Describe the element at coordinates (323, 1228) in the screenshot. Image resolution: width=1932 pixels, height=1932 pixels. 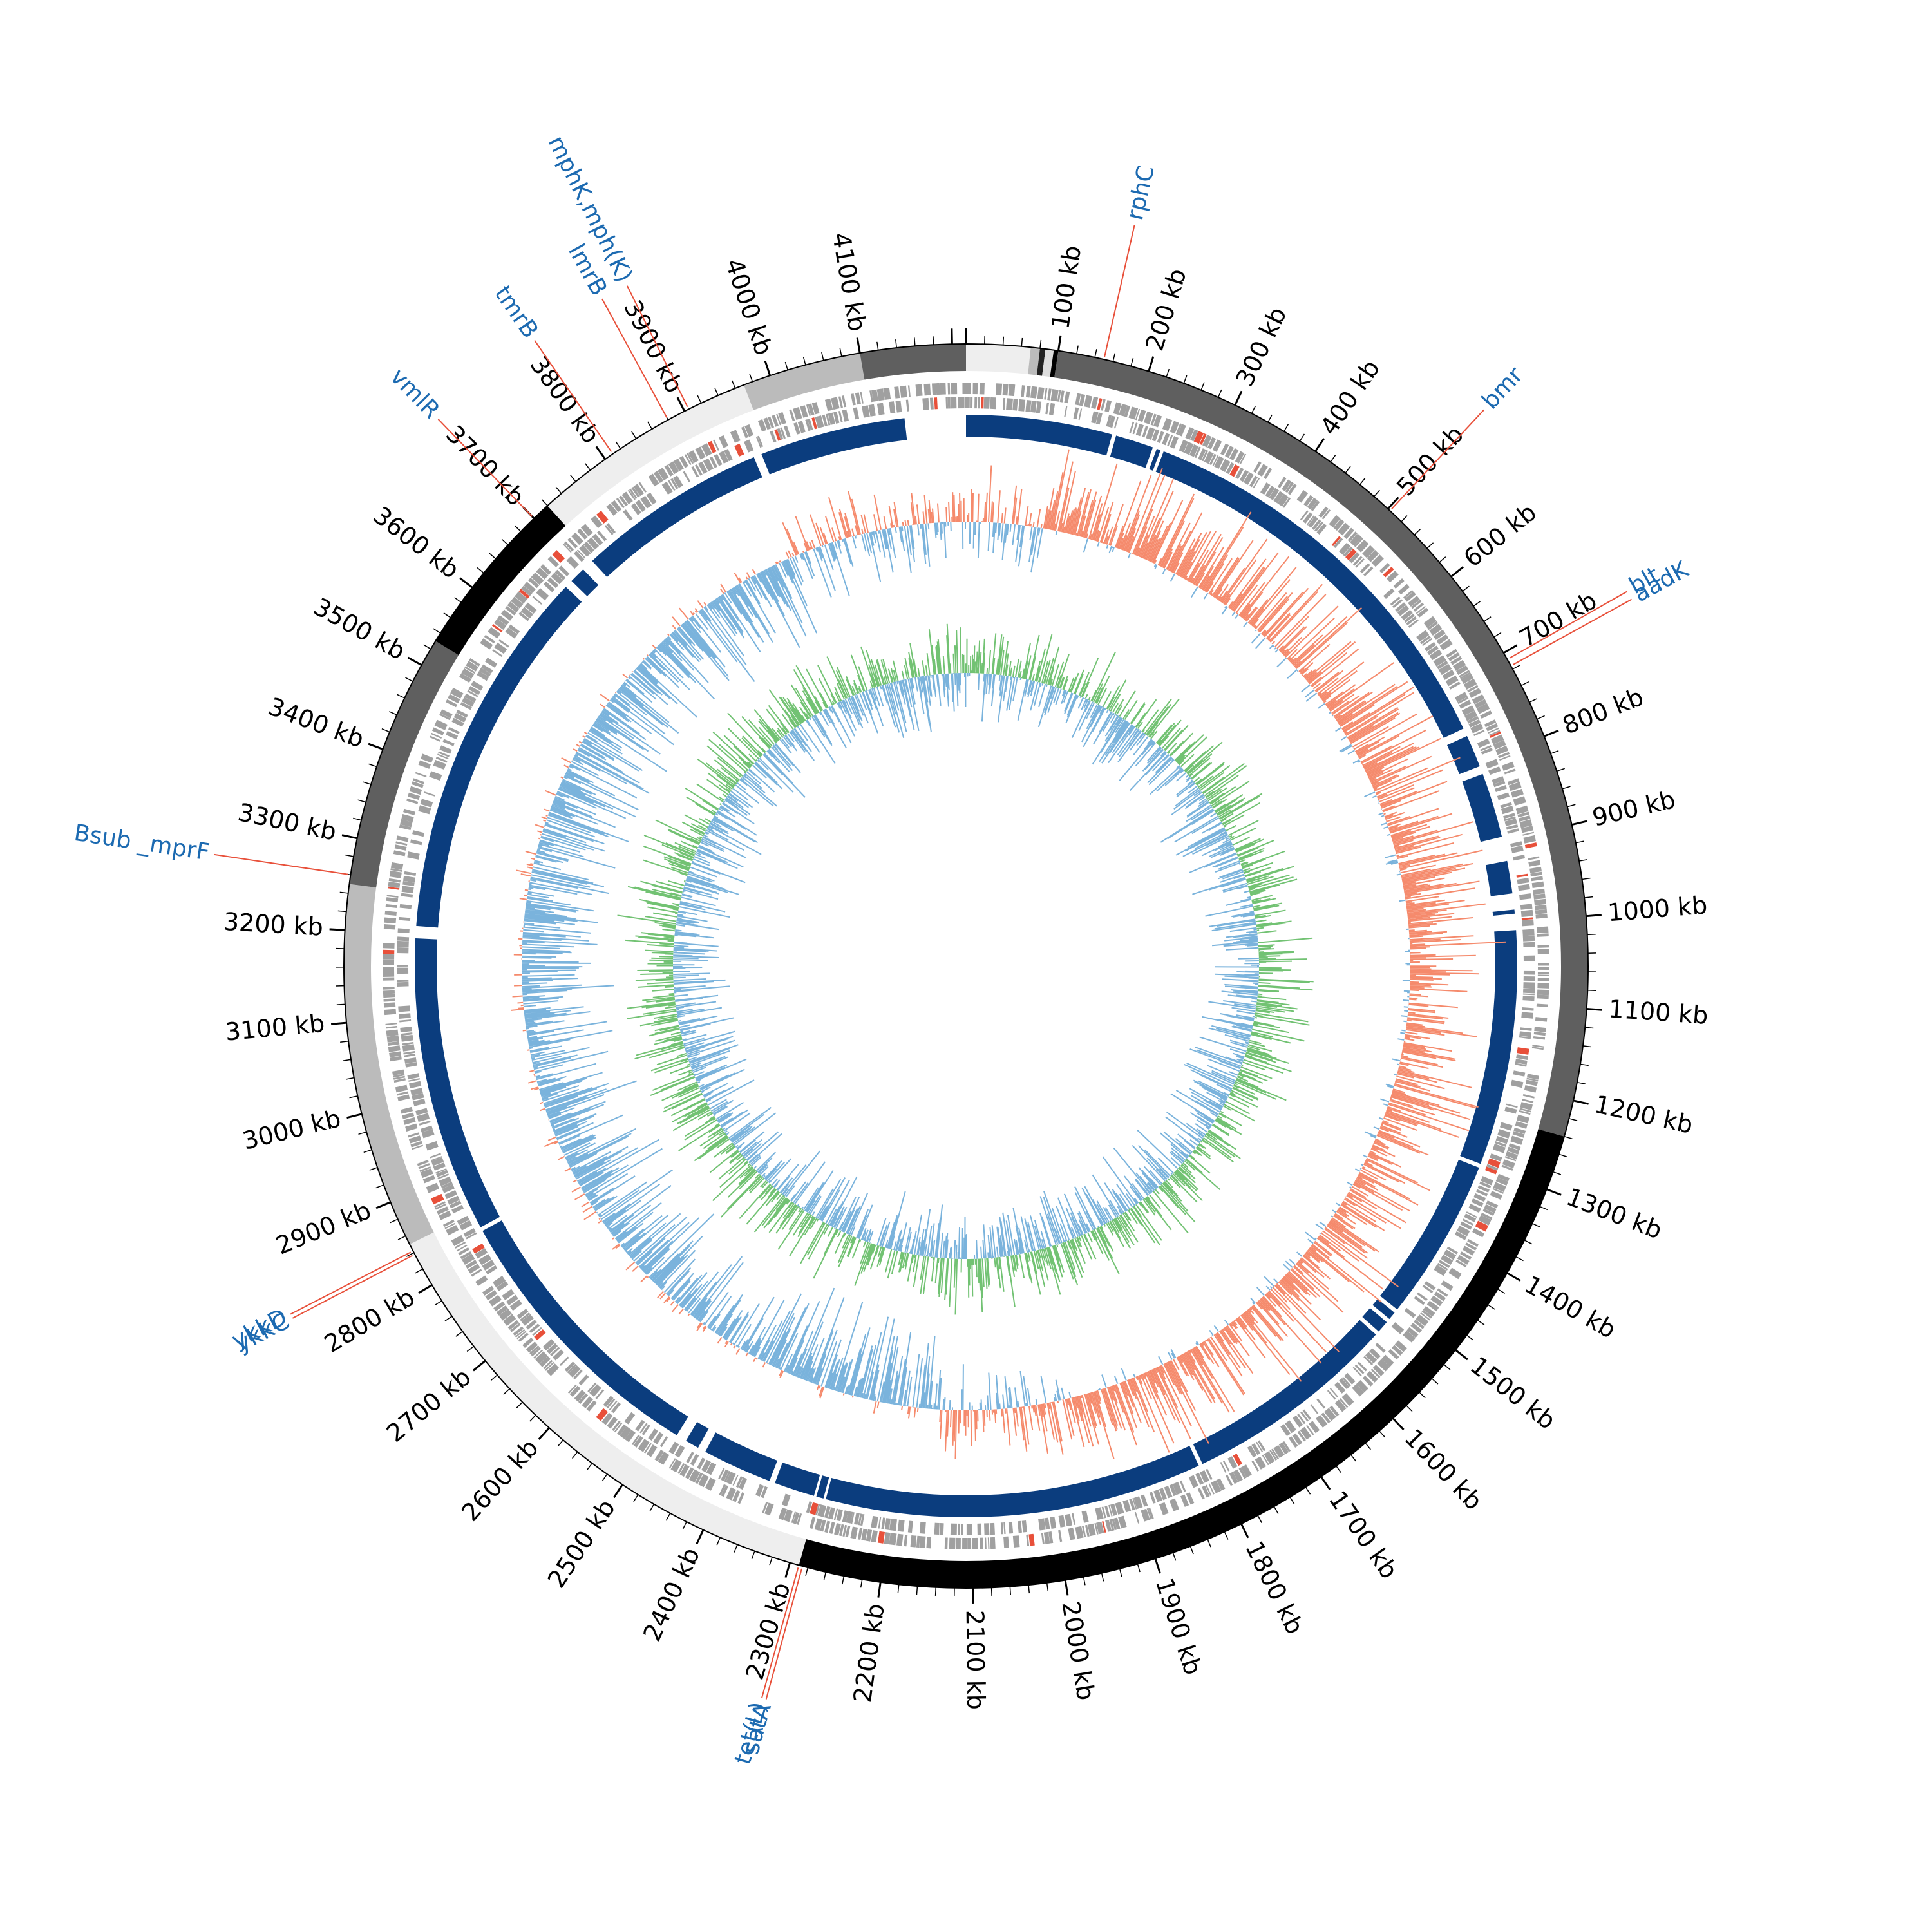
I see `tick-label: 2900 kb` at that location.